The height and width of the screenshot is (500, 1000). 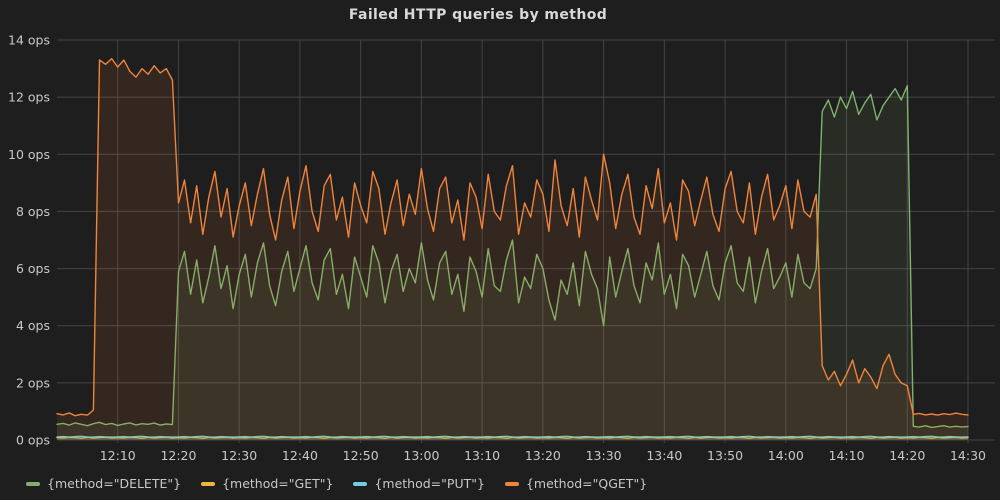 I want to click on series-line-put, so click(x=512, y=436).